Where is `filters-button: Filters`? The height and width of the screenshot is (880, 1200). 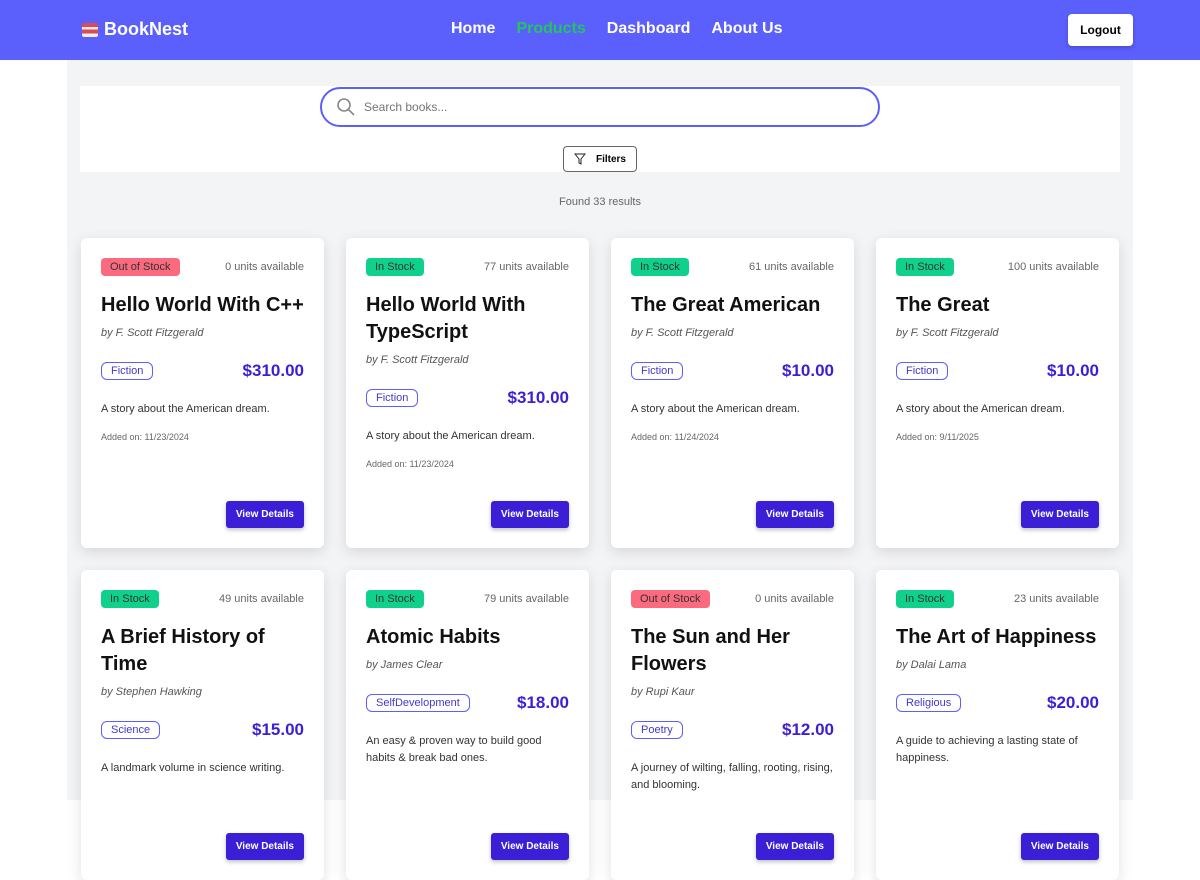
filters-button: Filters is located at coordinates (600, 159).